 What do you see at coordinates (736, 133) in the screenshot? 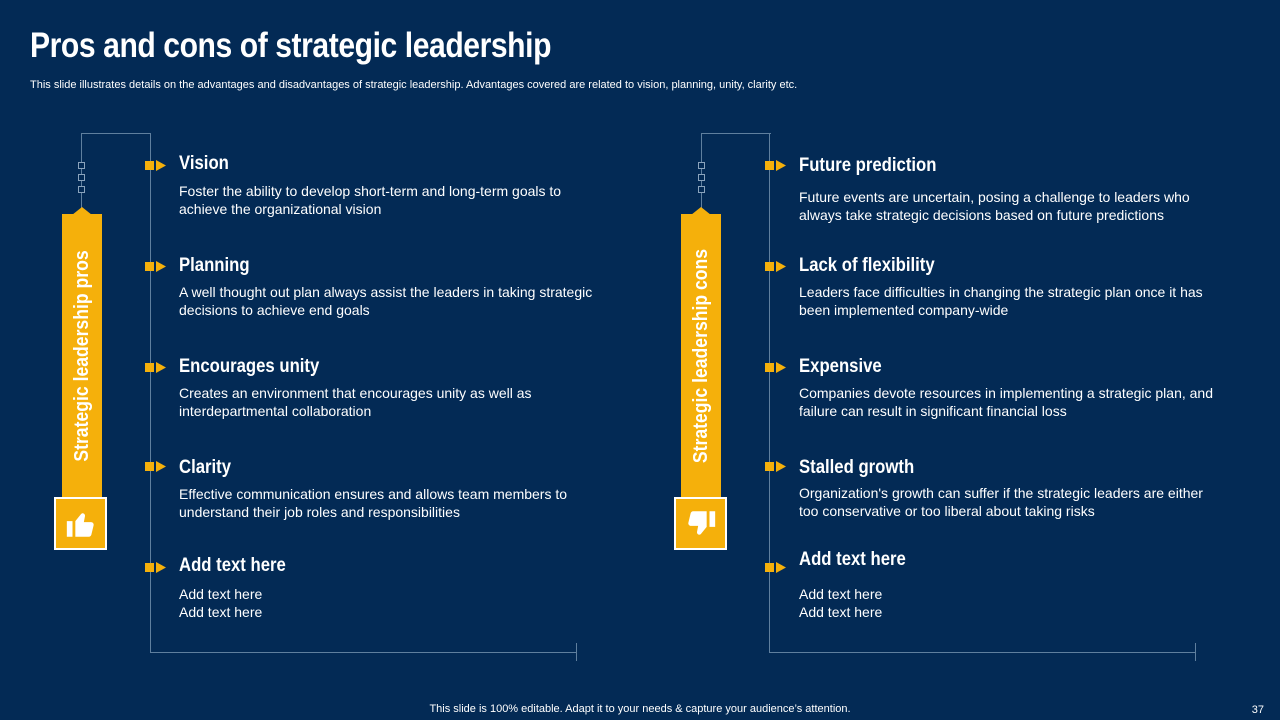
I see `cons-connector-top` at bounding box center [736, 133].